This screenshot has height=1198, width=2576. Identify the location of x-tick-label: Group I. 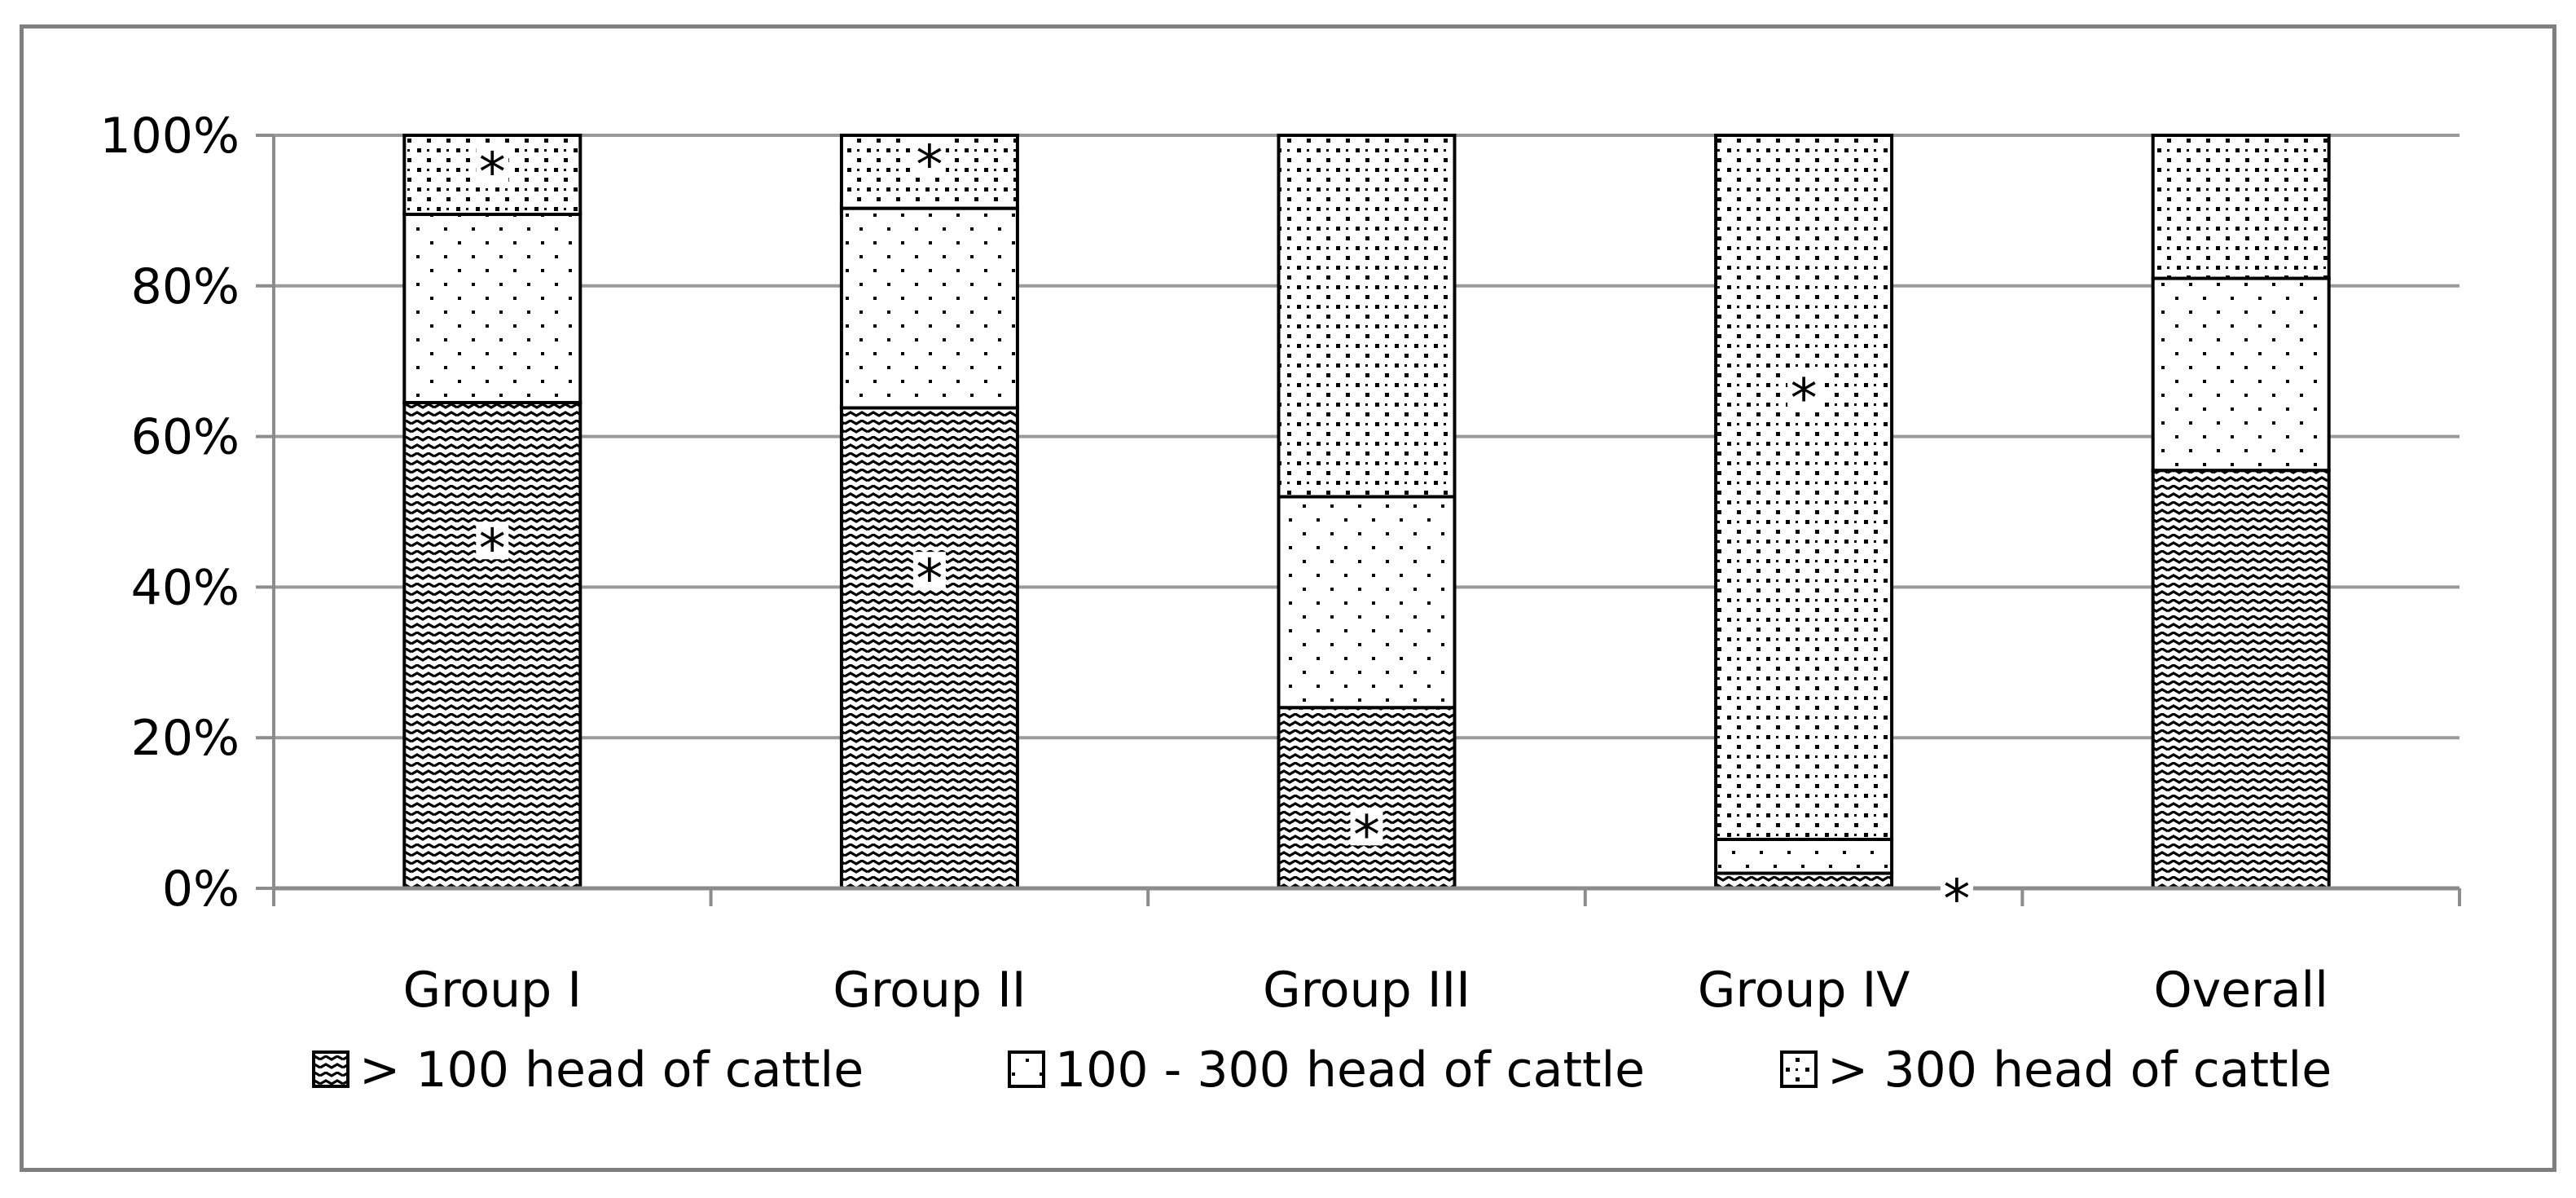
(492, 991).